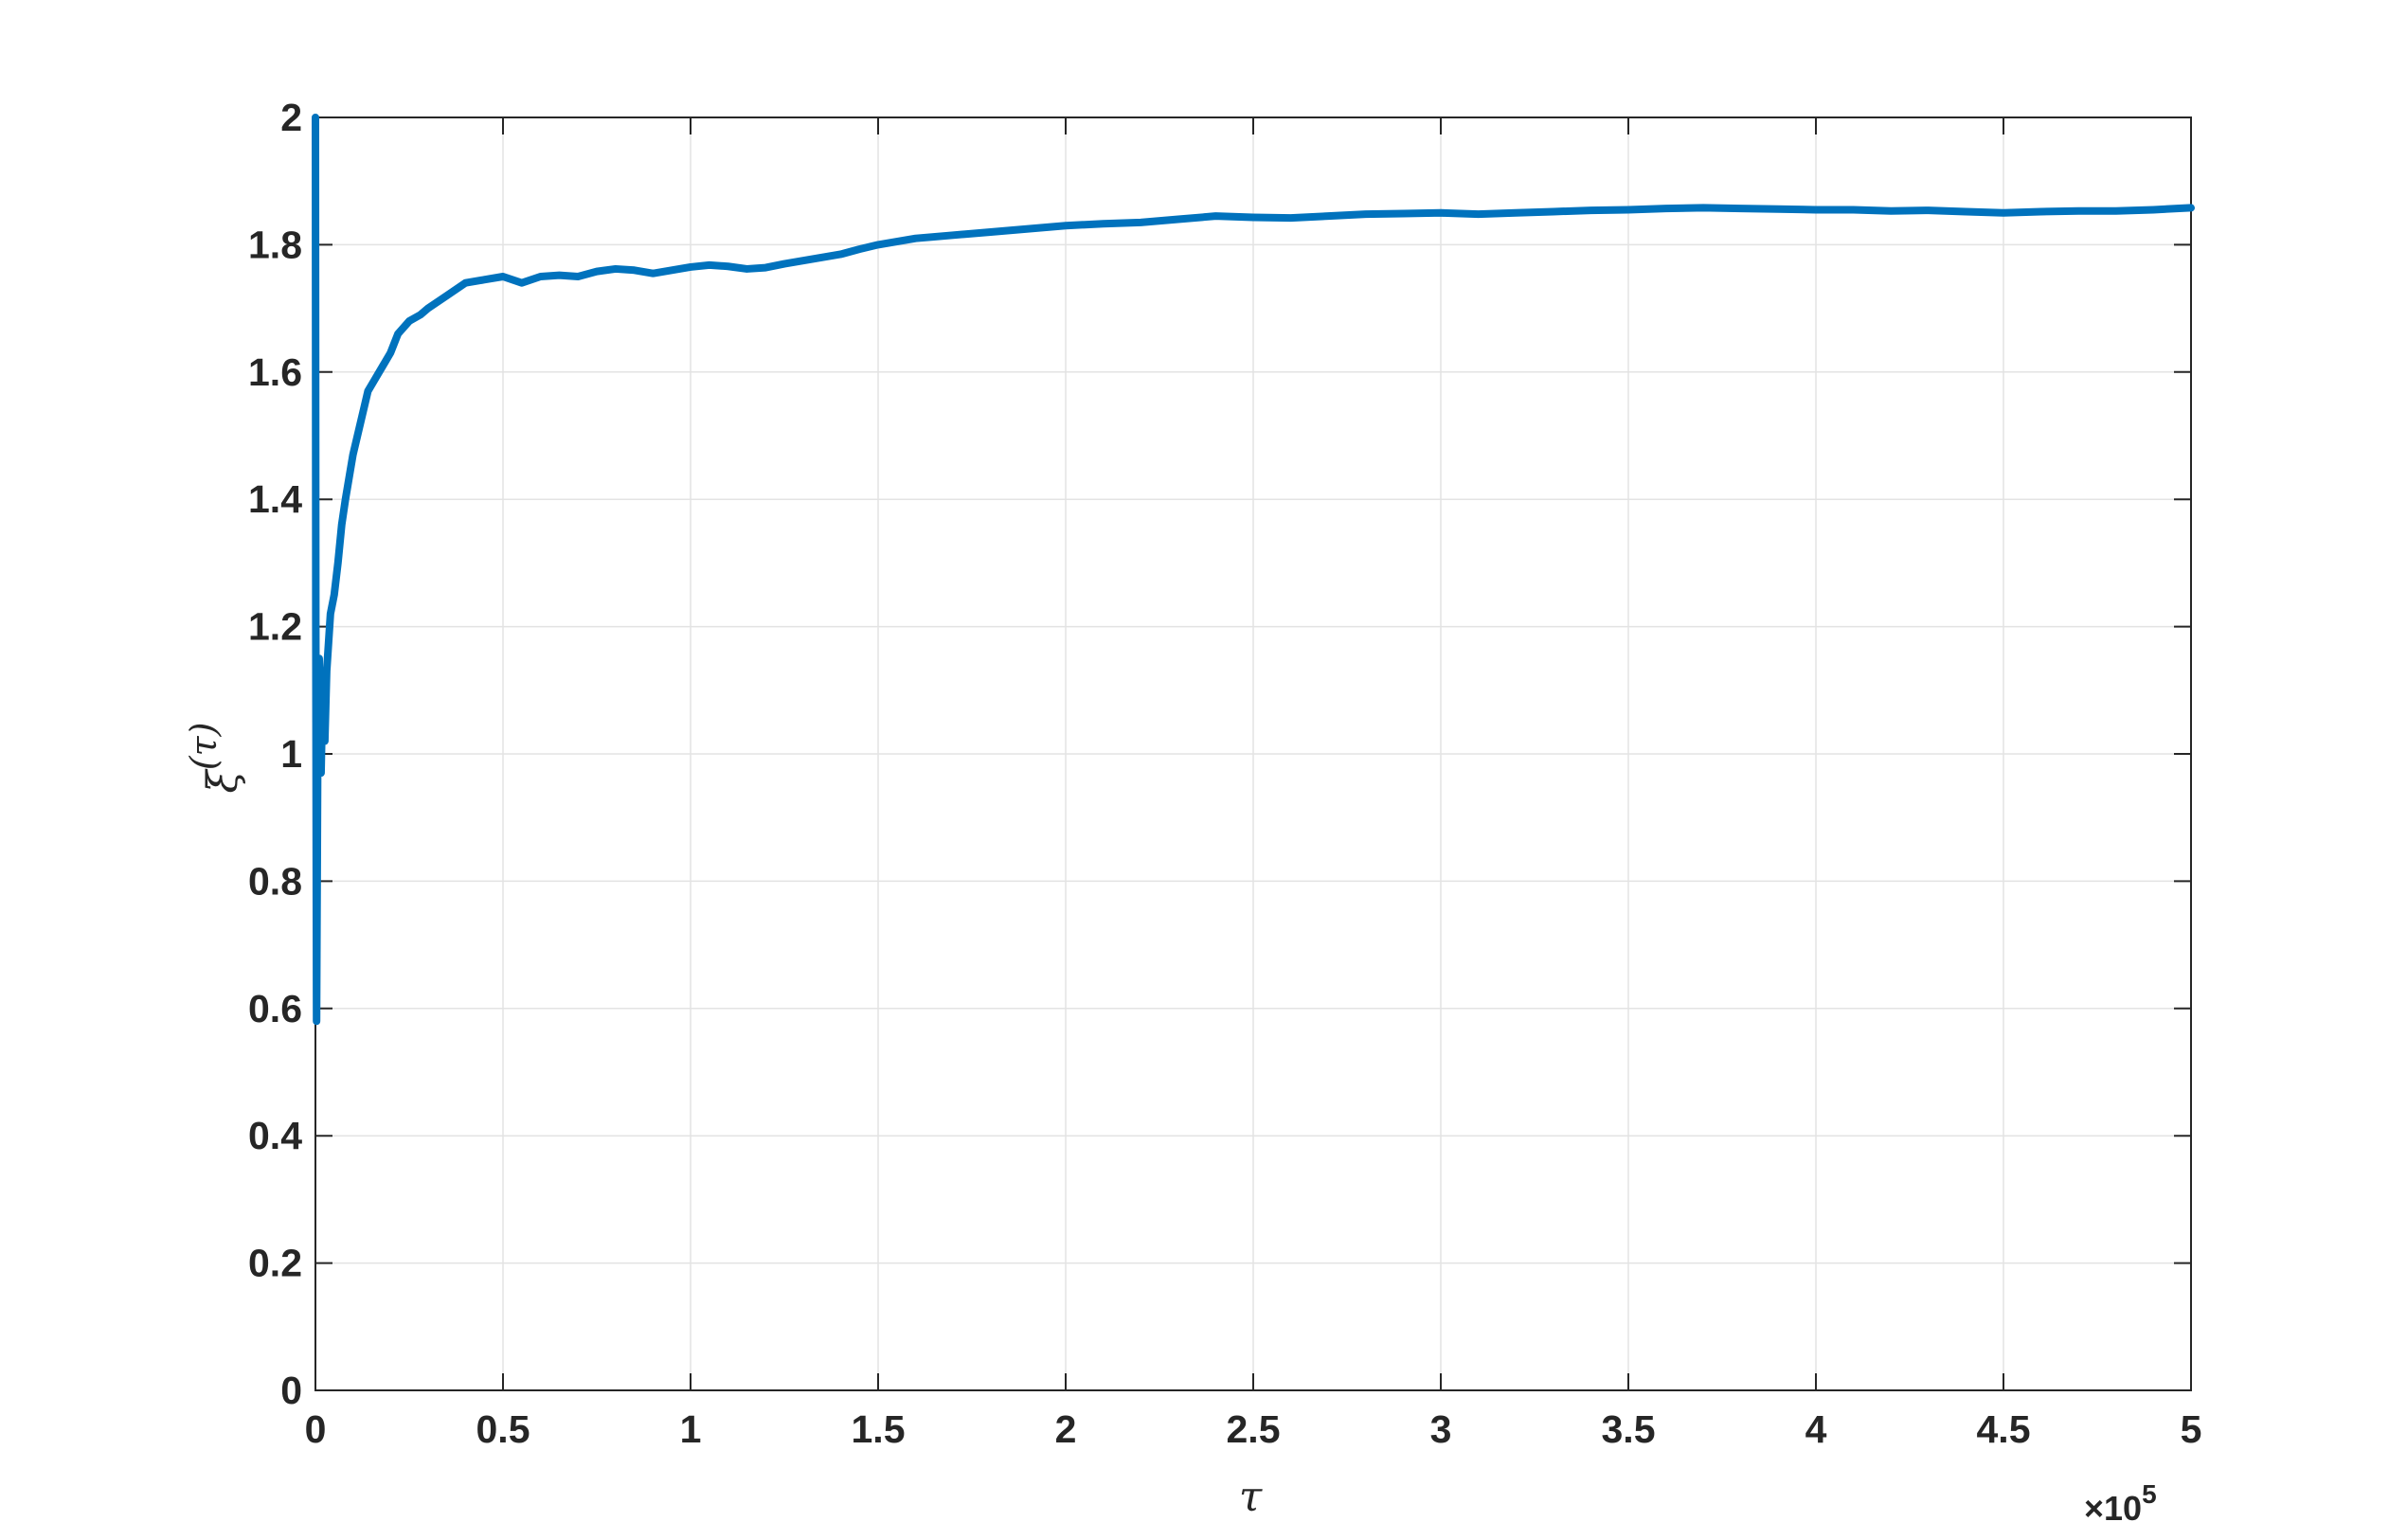  Describe the element at coordinates (316, 1429) in the screenshot. I see `x-tick-label: 0` at that location.